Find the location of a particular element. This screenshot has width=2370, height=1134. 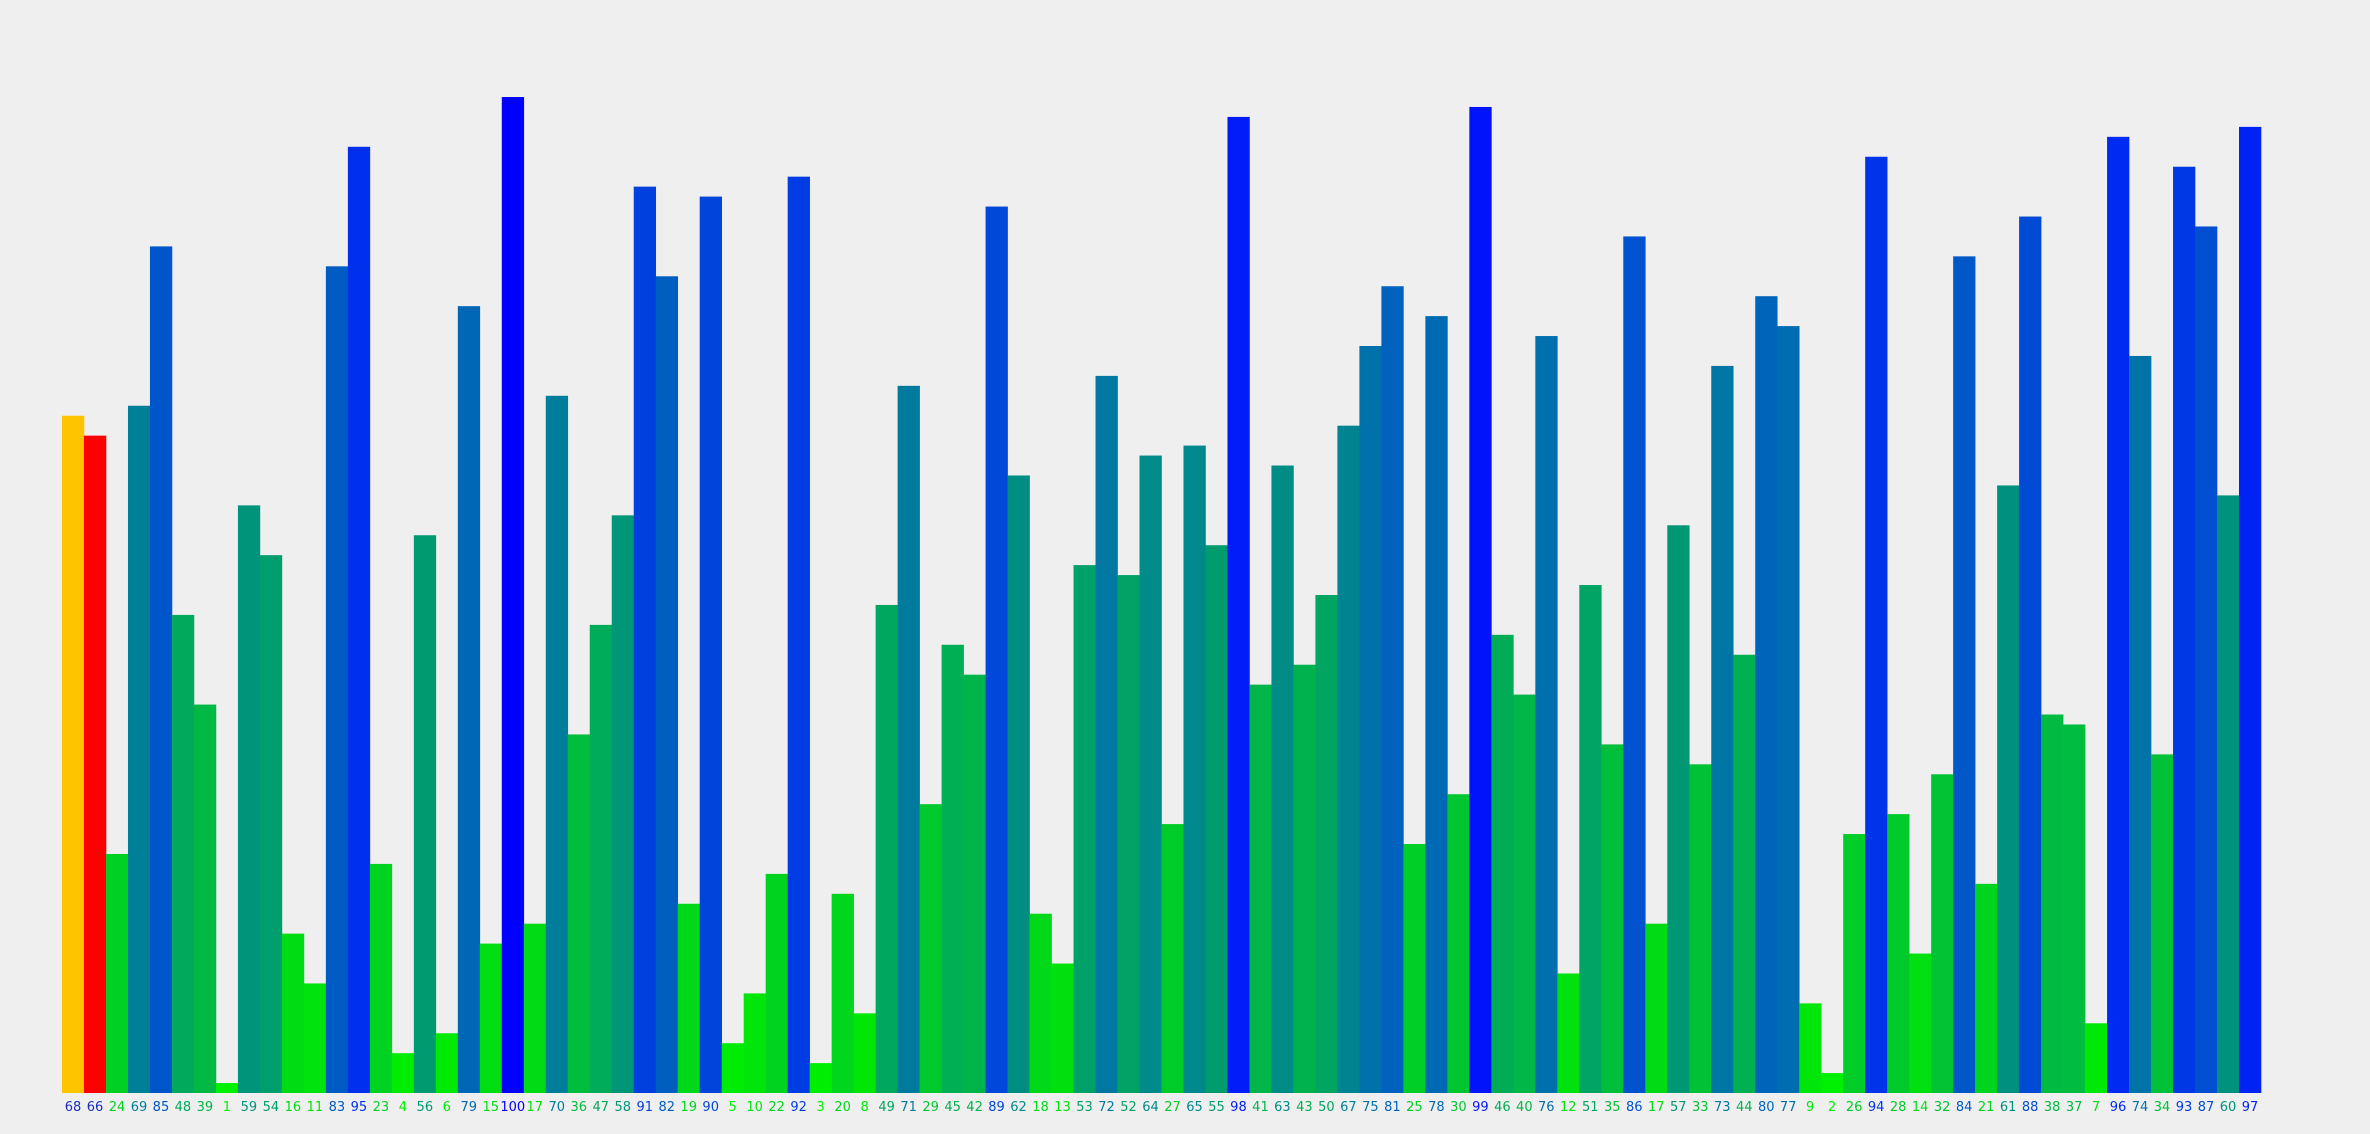

tick-label-75: 73 is located at coordinates (1722, 1107).